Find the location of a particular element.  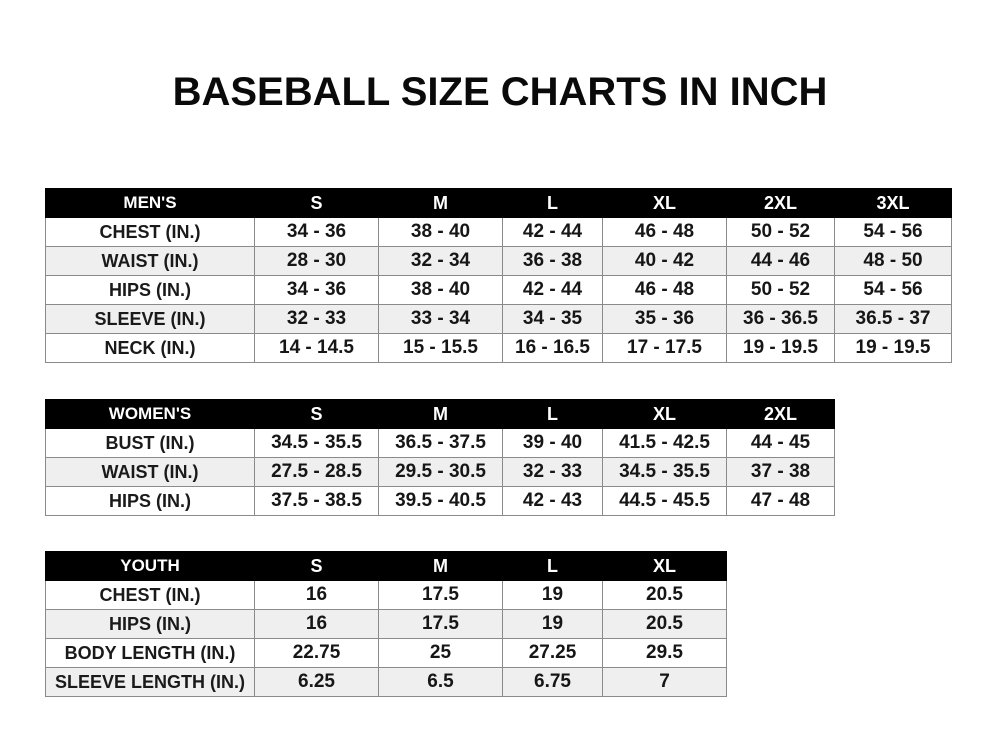

size-value: 36 - 38 is located at coordinates (552, 261).